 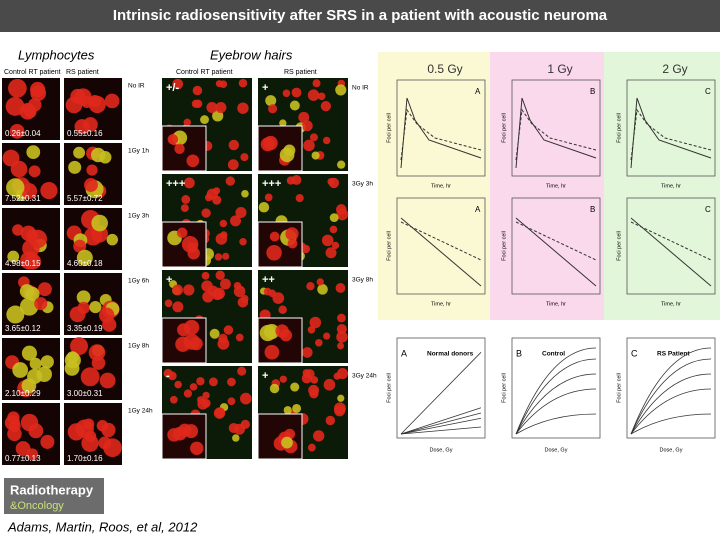 What do you see at coordinates (172, 88) in the screenshot?
I see `foci-score: +/-` at bounding box center [172, 88].